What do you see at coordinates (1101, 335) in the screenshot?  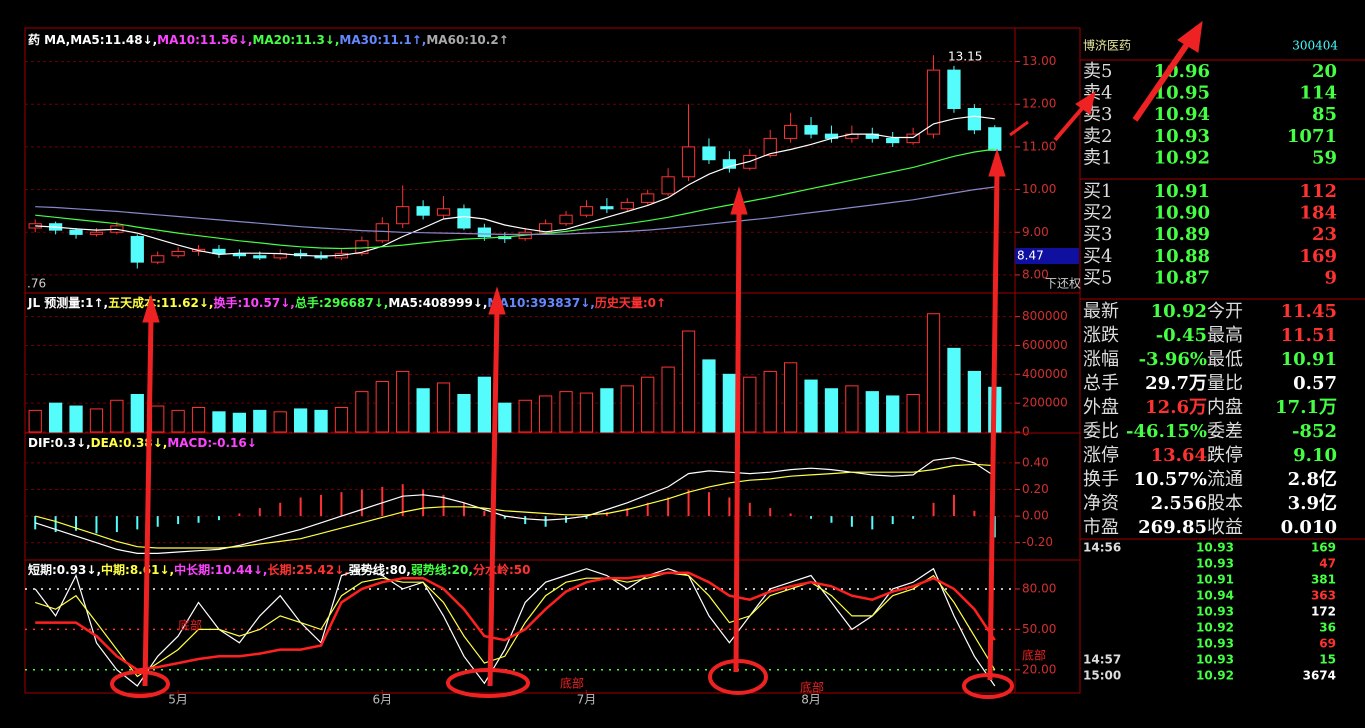 I see `stat-label: 涨跌` at bounding box center [1101, 335].